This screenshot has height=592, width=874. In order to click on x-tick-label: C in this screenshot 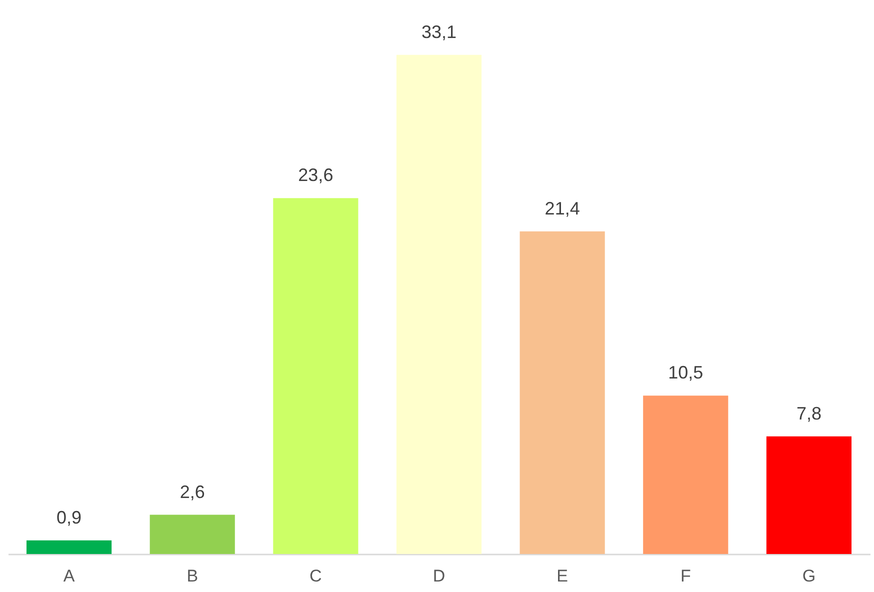, I will do `click(316, 576)`.